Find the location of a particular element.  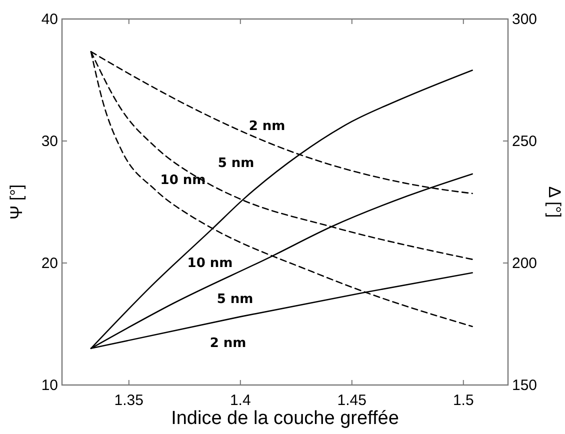

y-tick-label: 20 is located at coordinates (49, 263).